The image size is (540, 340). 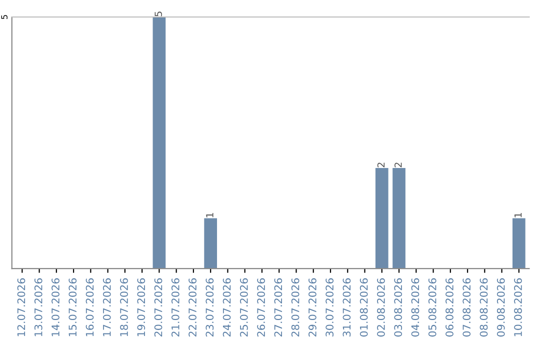 I want to click on x-tick-label: 18.07.2026, so click(x=124, y=307).